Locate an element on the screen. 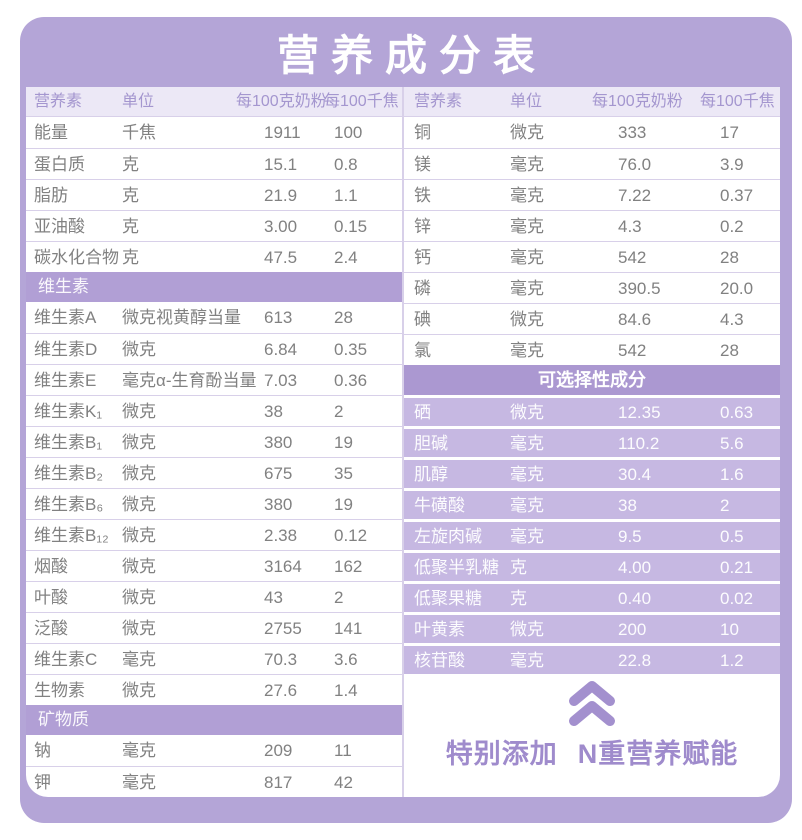  table-row: 维生素A 微克视黄醇当量 613 28 is located at coordinates (214, 317).